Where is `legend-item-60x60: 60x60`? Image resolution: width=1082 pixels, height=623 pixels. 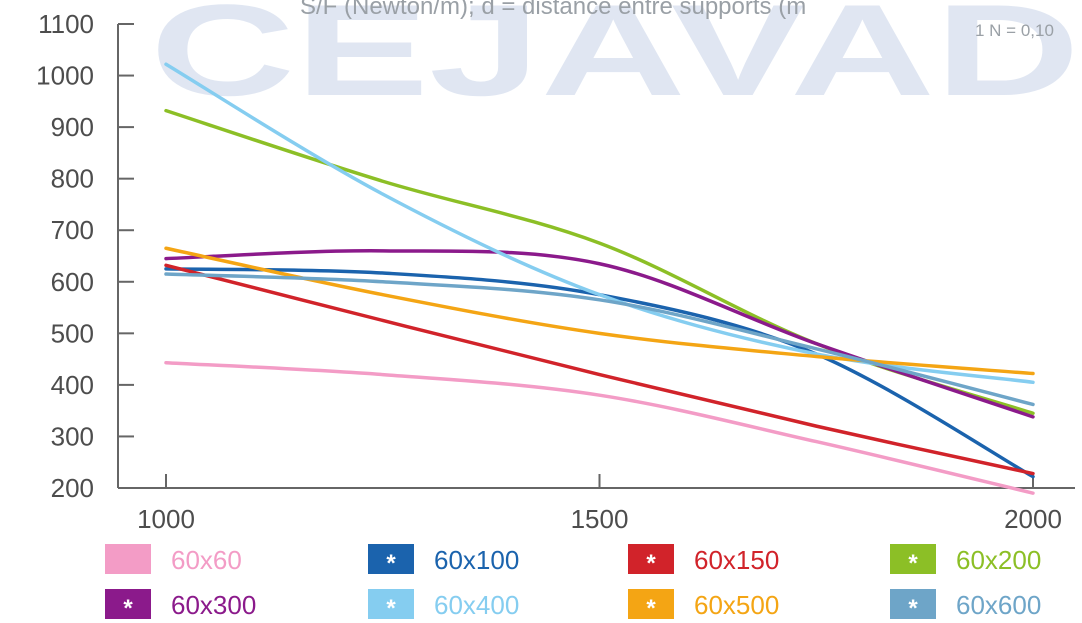 legend-item-60x60: 60x60 is located at coordinates (173, 559).